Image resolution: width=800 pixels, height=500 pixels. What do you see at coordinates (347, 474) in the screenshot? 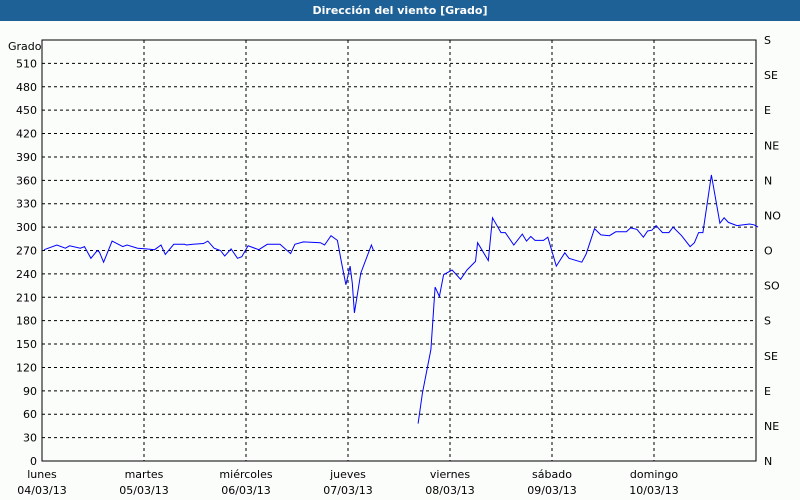
I see `x-tick-day: jueves` at bounding box center [347, 474].